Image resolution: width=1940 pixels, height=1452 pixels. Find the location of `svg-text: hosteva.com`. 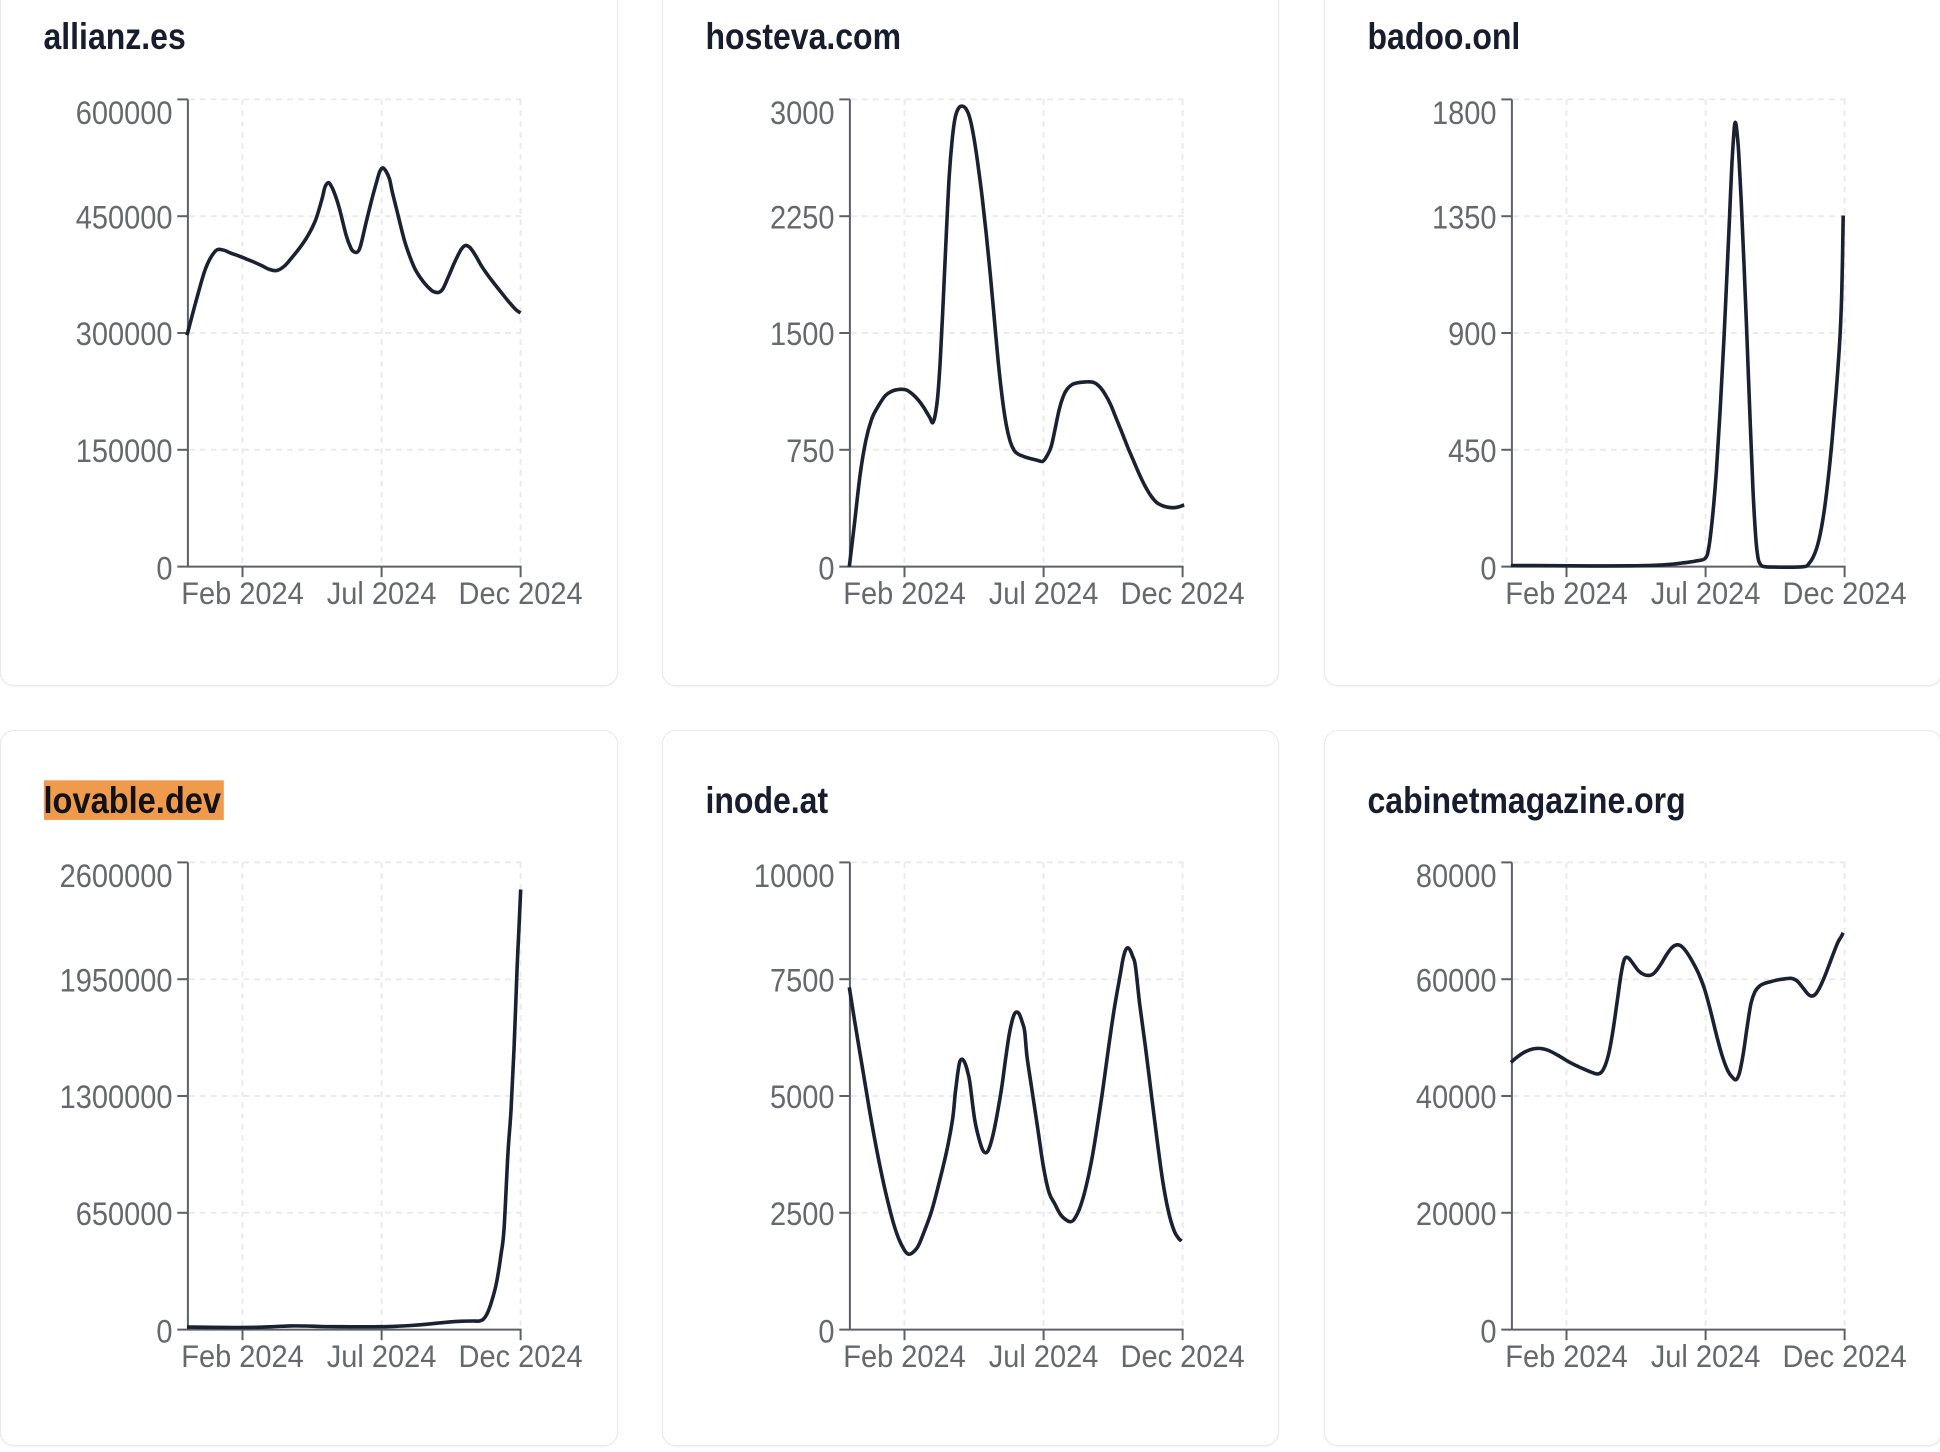

svg-text: hosteva.com is located at coordinates (803, 36).